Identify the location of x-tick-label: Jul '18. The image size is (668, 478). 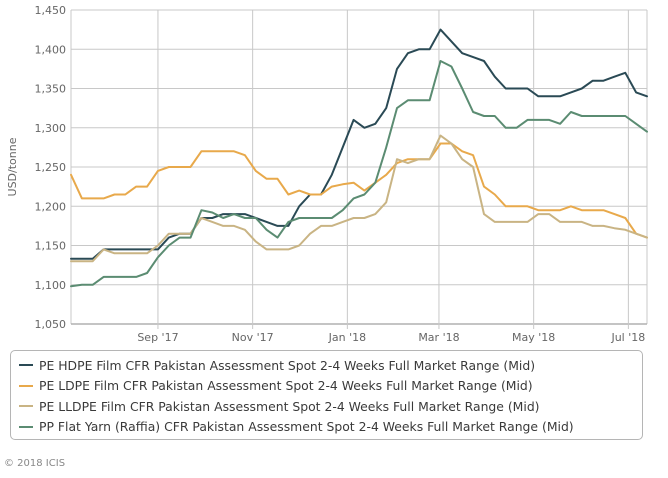
(627, 337).